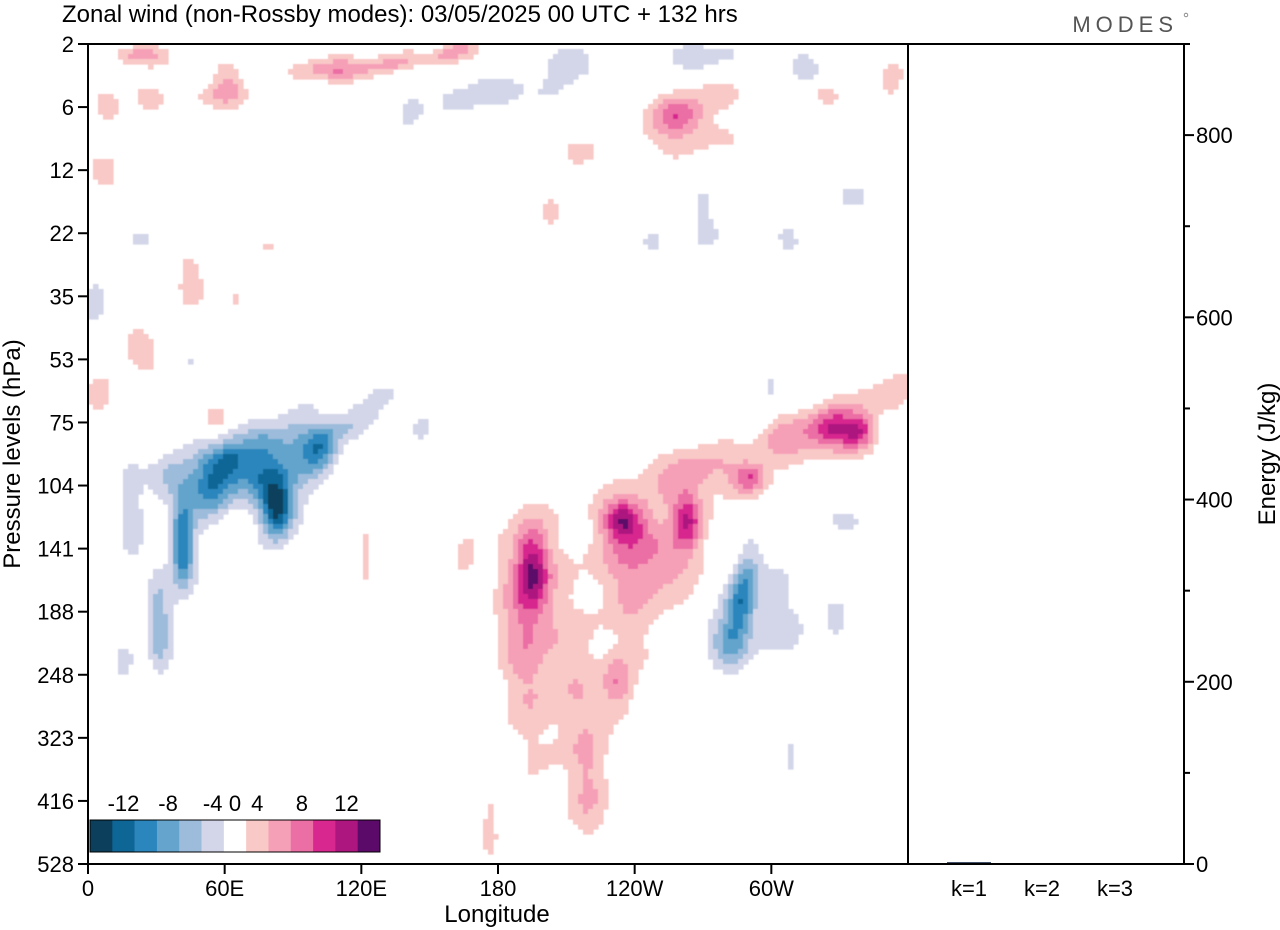 The image size is (1280, 930). Describe the element at coordinates (62, 170) in the screenshot. I see `y-tick-label: 12` at that location.